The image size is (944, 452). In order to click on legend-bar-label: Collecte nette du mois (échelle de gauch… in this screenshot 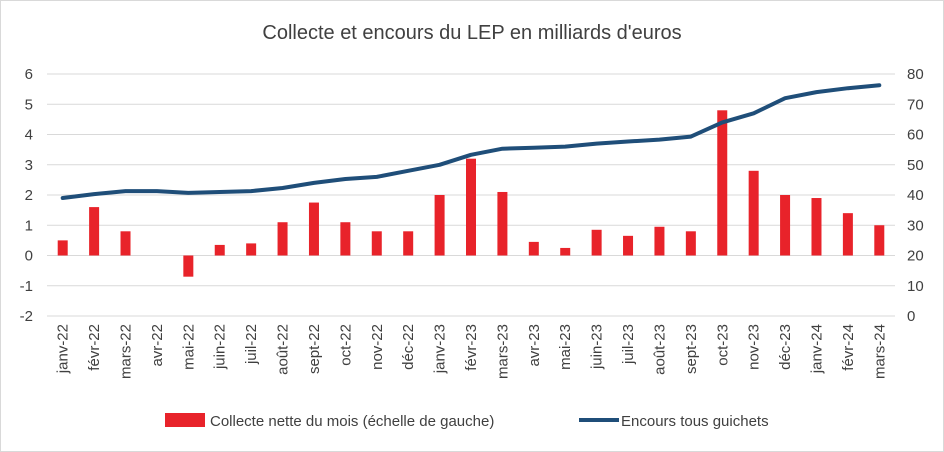, I will do `click(352, 421)`.